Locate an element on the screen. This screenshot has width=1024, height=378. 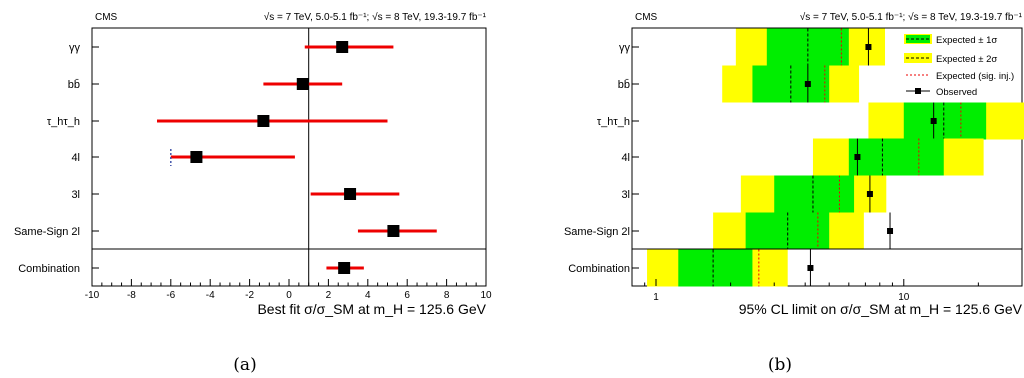
panel-a-tick-label: 8 is located at coordinates (447, 295).